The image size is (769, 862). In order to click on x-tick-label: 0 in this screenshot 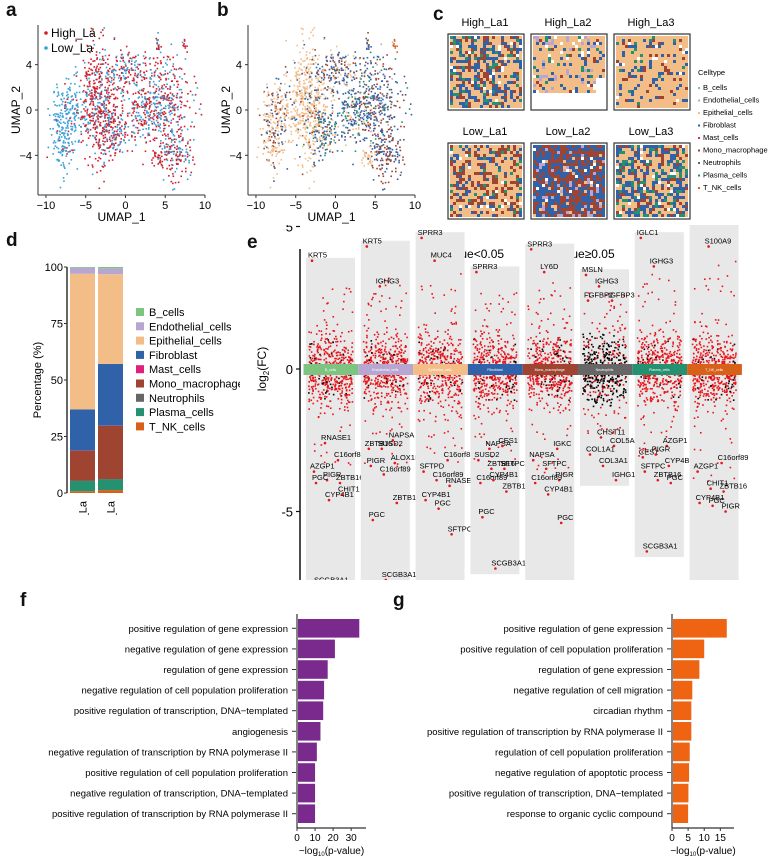, I will do `click(125, 206)`.